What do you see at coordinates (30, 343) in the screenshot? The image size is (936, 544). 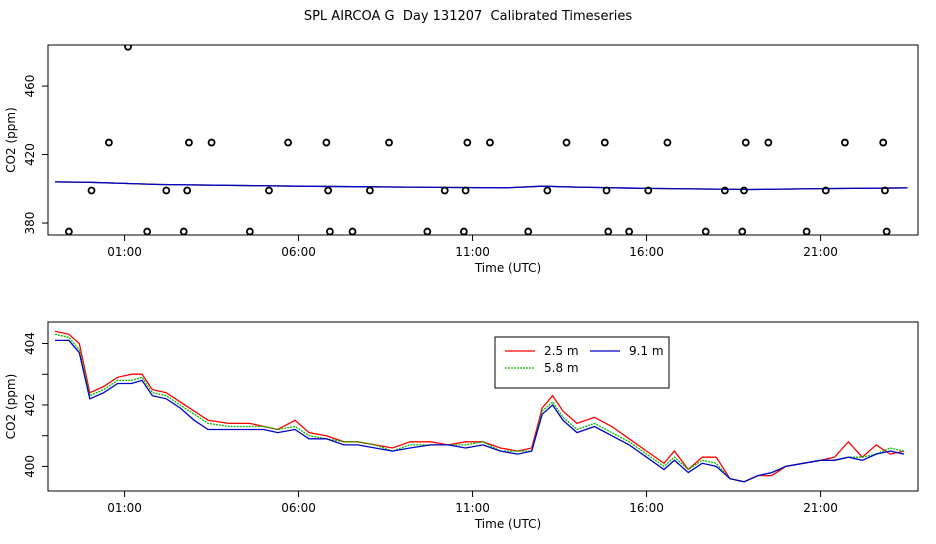 I see `y-tick-label: 404` at bounding box center [30, 343].